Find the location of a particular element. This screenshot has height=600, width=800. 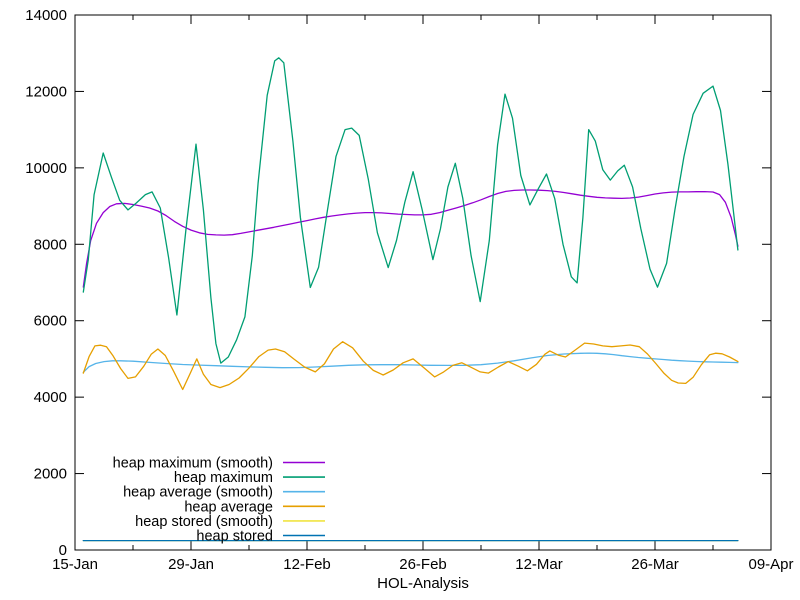

legend-label-heap-average: heap average is located at coordinates (228, 507).